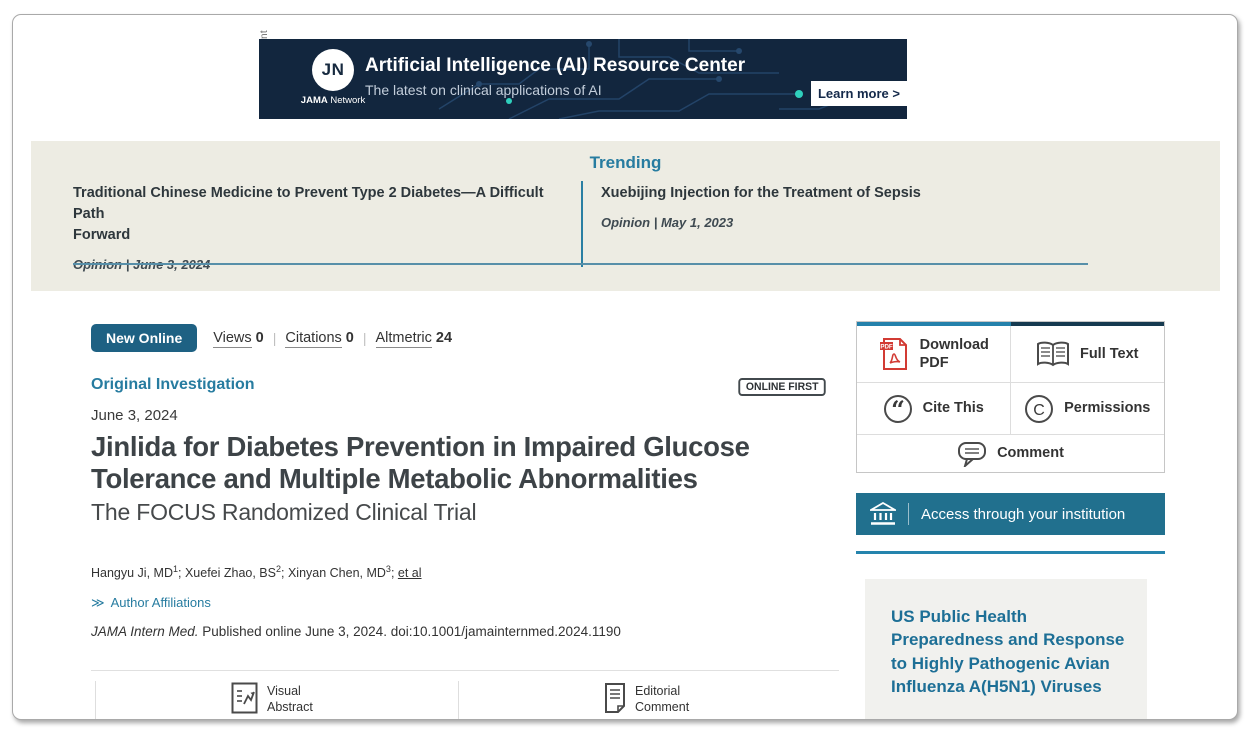 This screenshot has height=734, width=1250. I want to click on institutional-access-label: Access through your institution, so click(1023, 514).